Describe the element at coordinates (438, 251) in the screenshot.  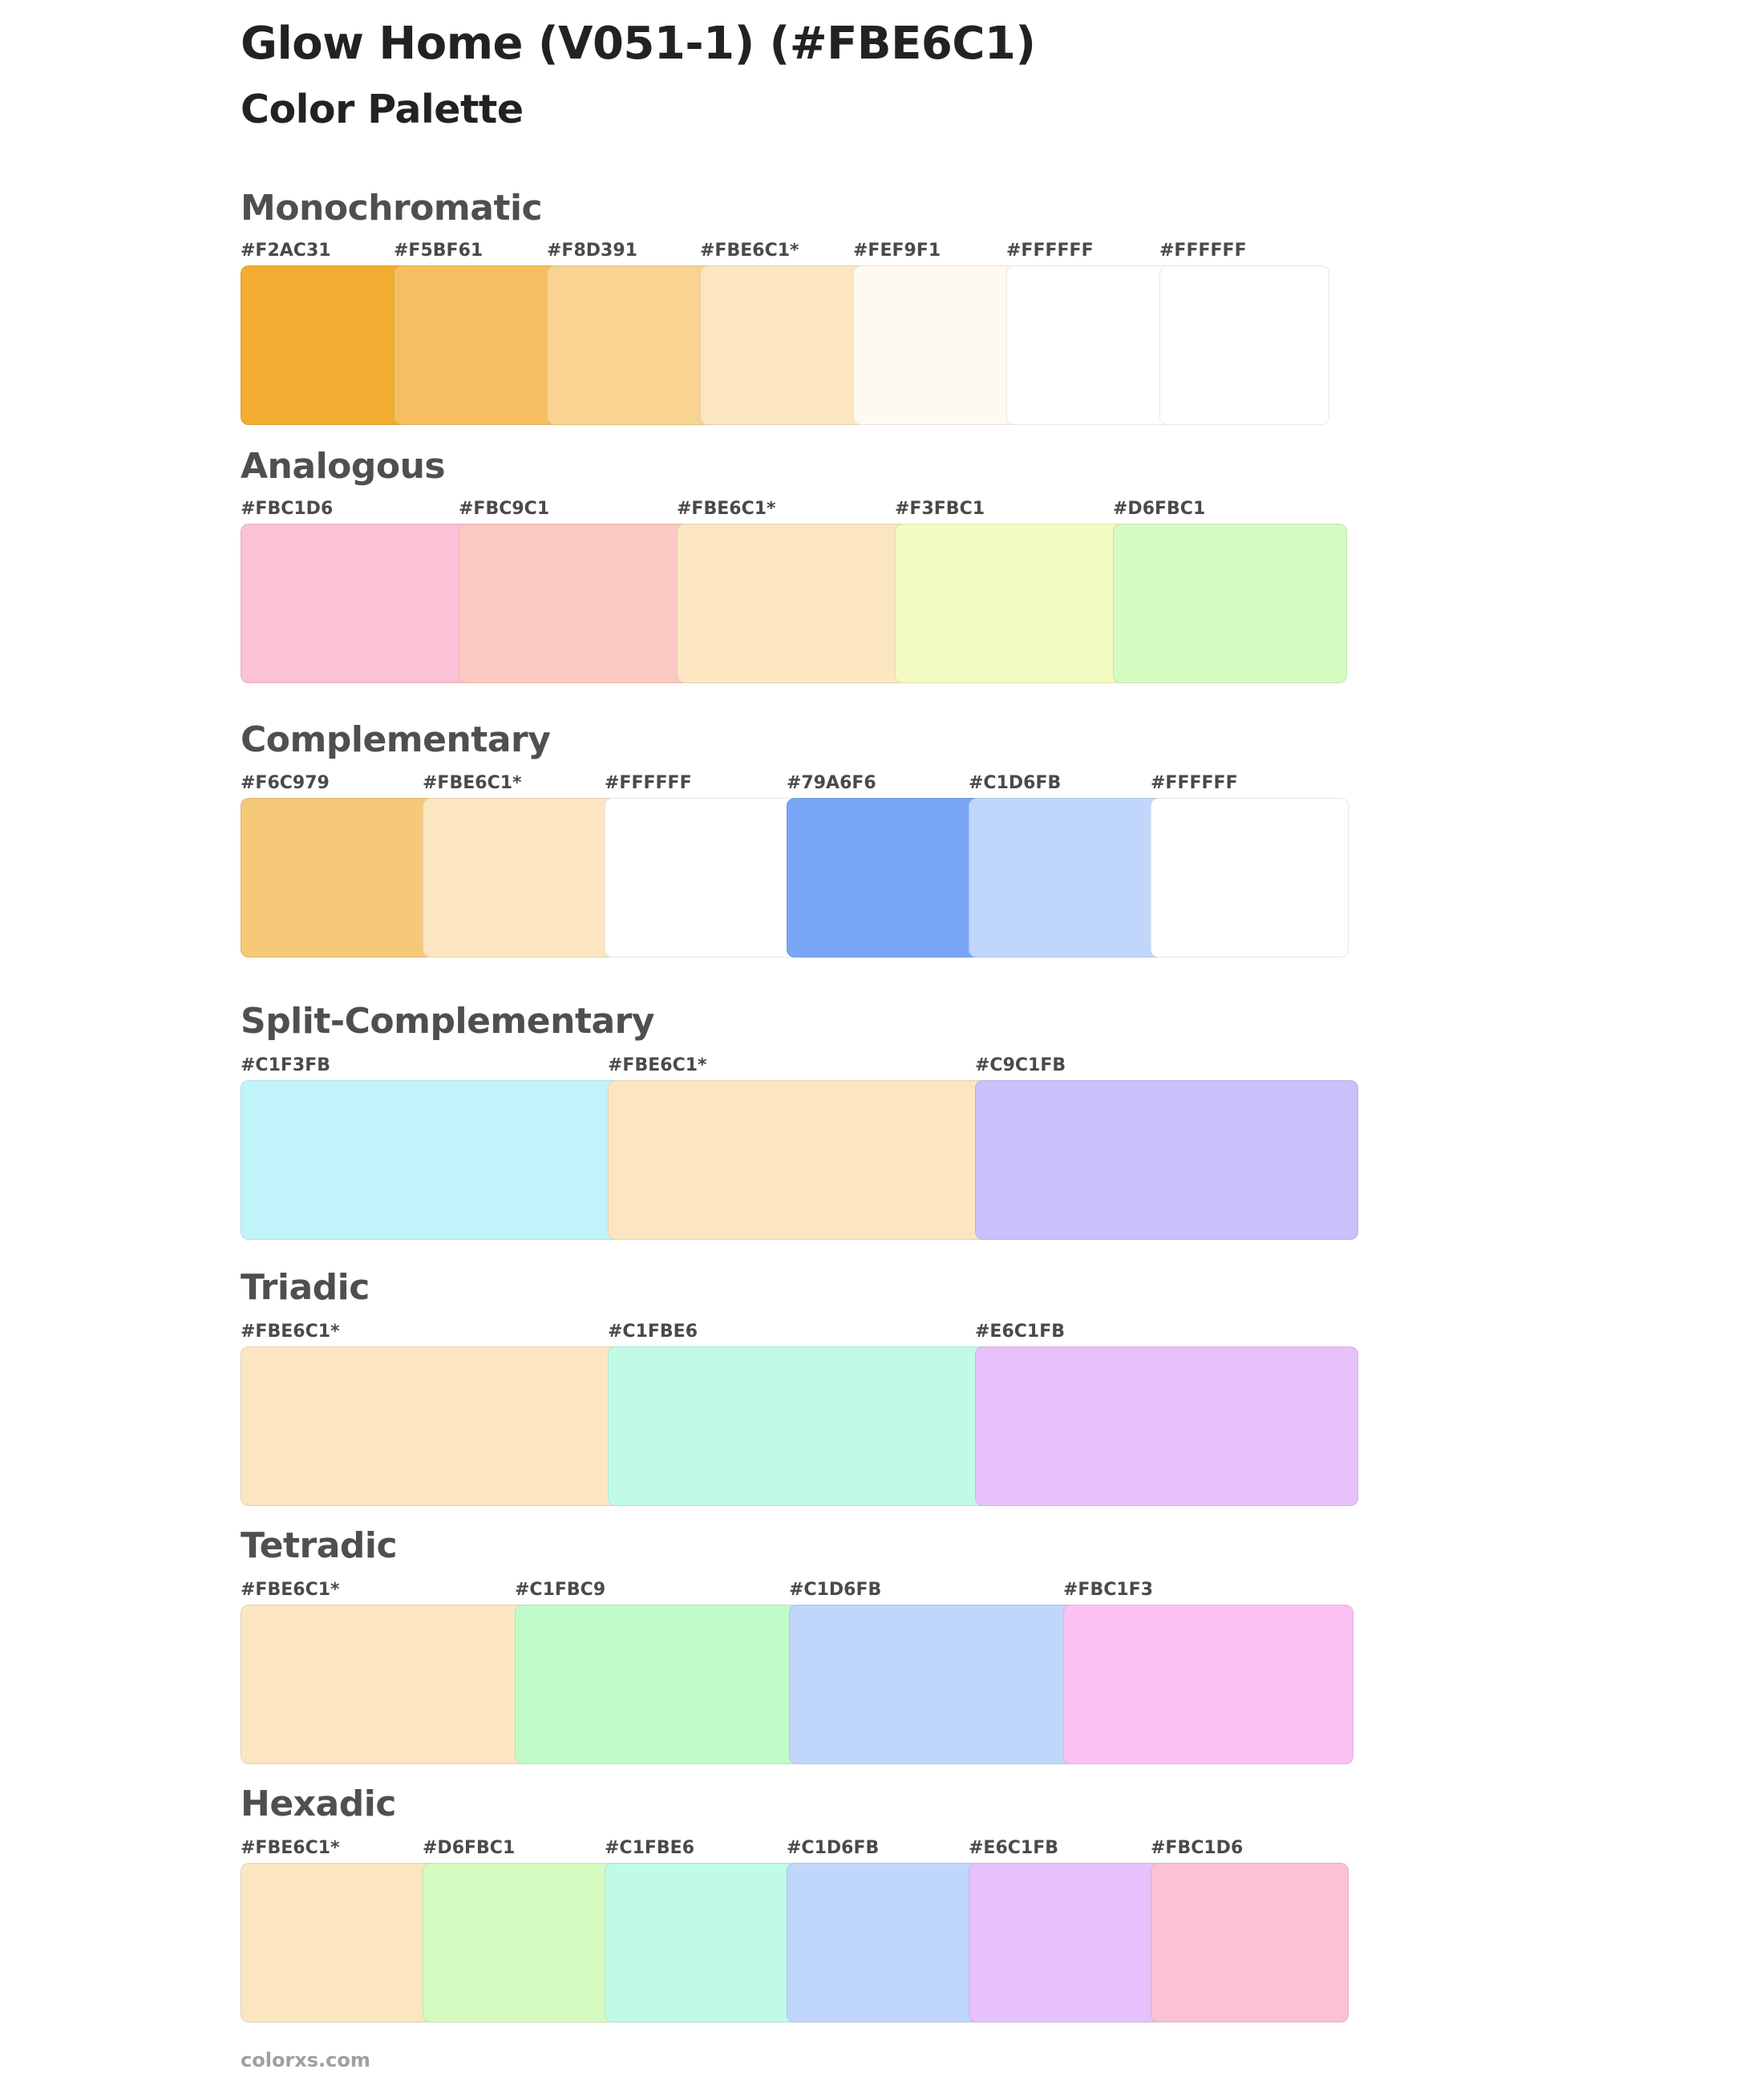
I see `swatch-hex-label: #F5BF61` at that location.